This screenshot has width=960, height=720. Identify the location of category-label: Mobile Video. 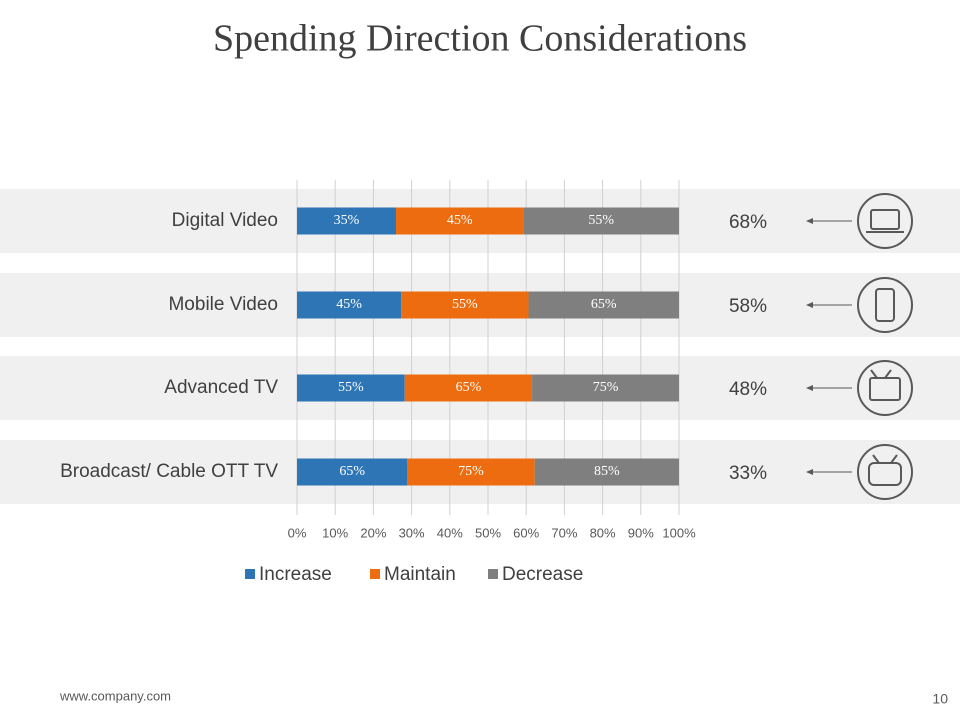
(223, 304).